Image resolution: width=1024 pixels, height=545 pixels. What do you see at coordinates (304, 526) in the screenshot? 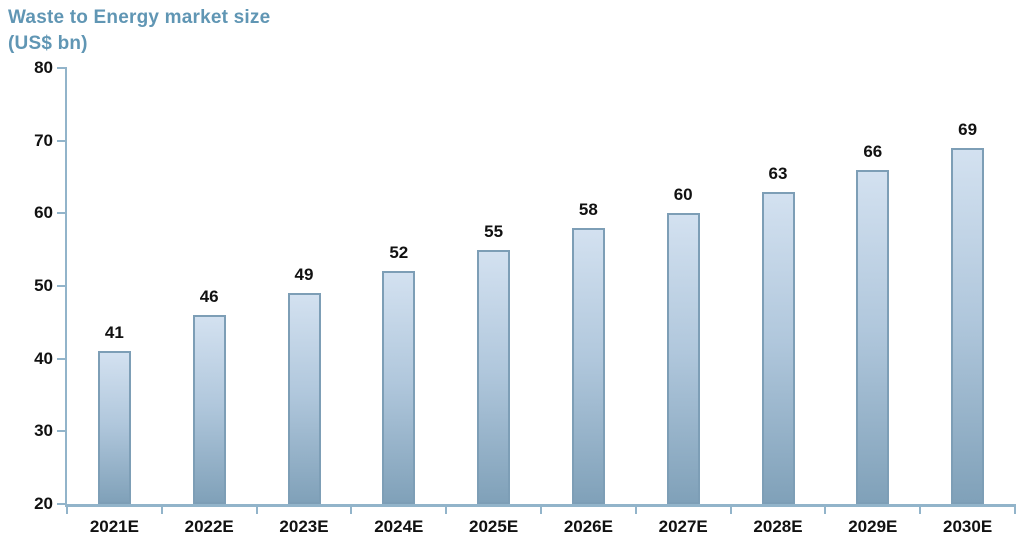
I see `x-axis-label: 2023E` at bounding box center [304, 526].